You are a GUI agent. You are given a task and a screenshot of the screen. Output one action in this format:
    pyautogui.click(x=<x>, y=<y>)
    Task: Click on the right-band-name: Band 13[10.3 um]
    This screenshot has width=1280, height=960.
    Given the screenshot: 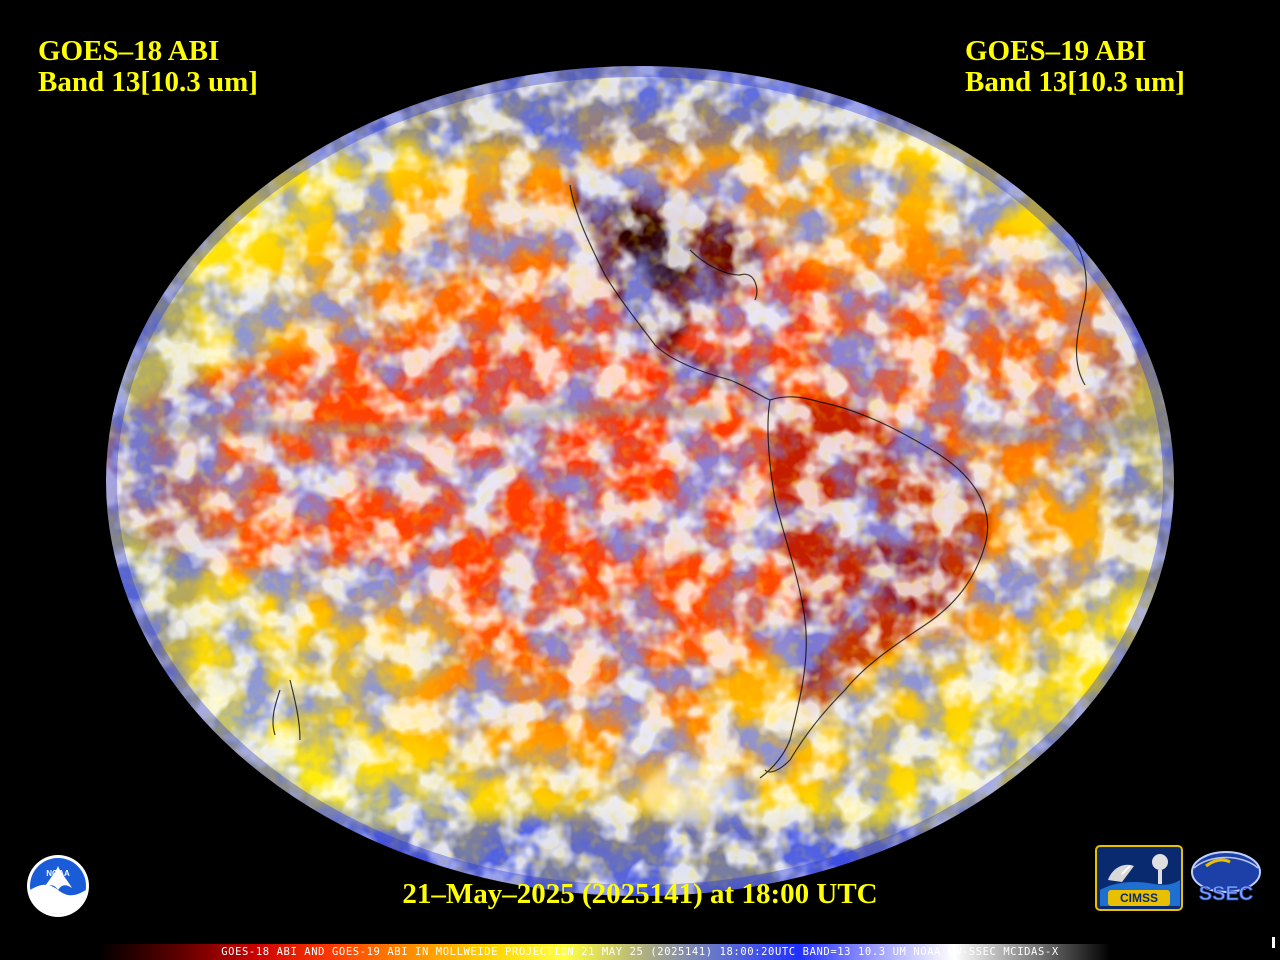 What is the action you would take?
    pyautogui.click(x=1075, y=82)
    